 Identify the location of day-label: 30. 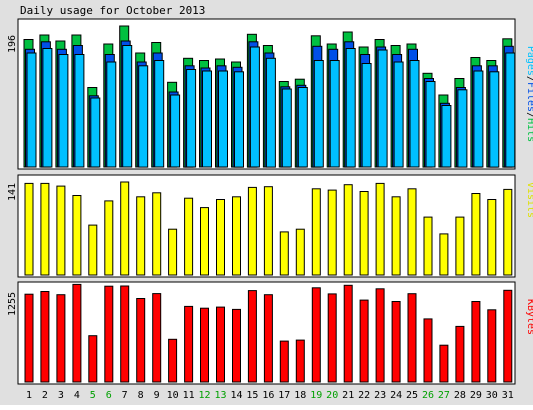
(492, 395).